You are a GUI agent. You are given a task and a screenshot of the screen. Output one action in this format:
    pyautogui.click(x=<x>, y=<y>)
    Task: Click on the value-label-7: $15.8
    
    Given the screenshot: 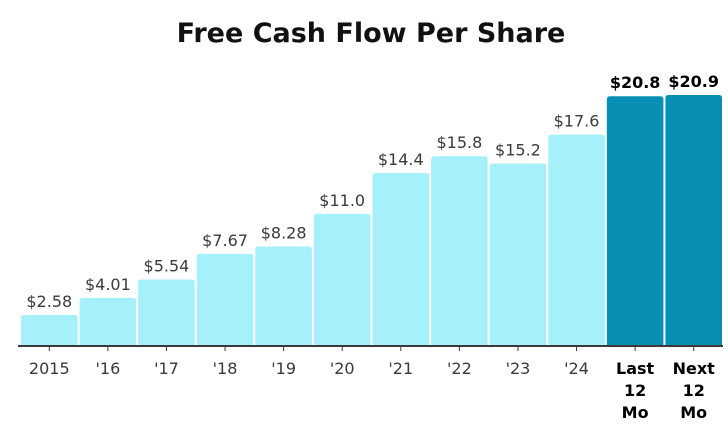 What is the action you would take?
    pyautogui.click(x=459, y=142)
    